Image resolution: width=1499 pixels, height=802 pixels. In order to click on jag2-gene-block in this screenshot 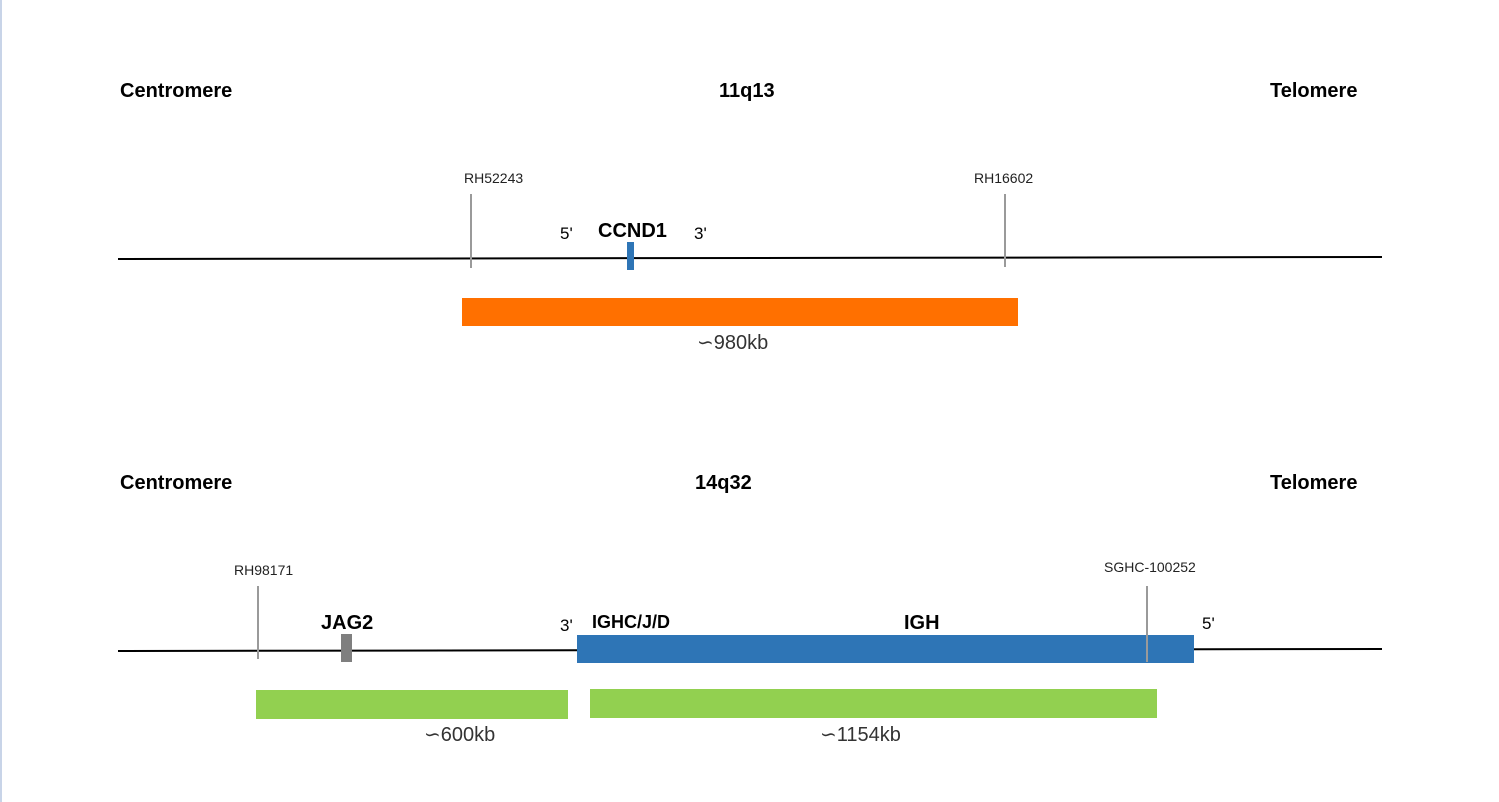, I will do `click(346, 648)`.